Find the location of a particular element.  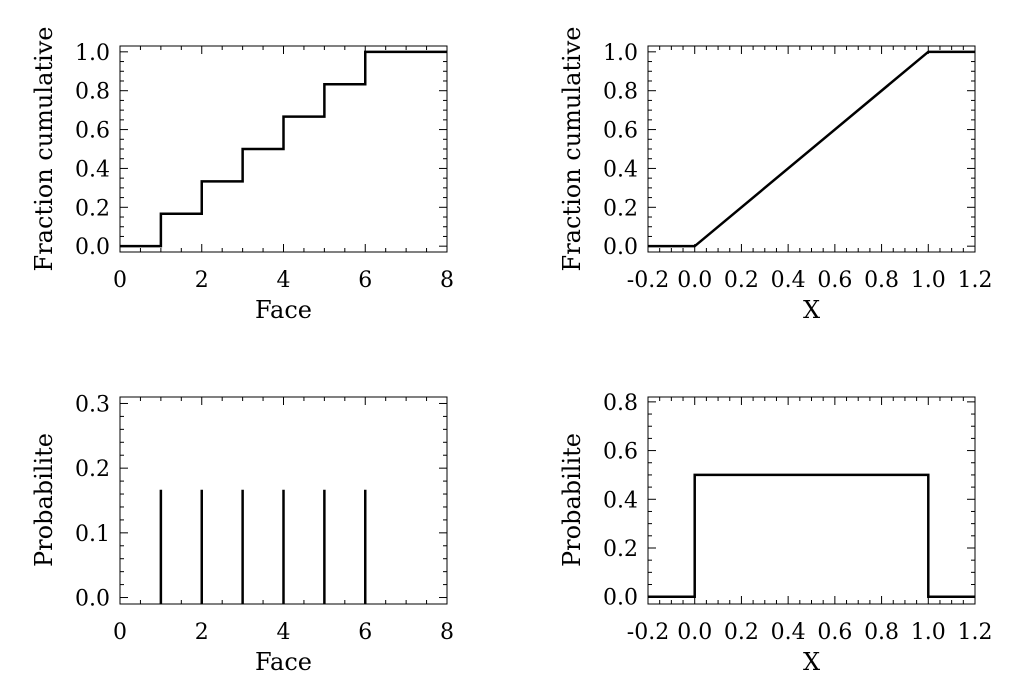

plot-frame is located at coordinates (811, 500).